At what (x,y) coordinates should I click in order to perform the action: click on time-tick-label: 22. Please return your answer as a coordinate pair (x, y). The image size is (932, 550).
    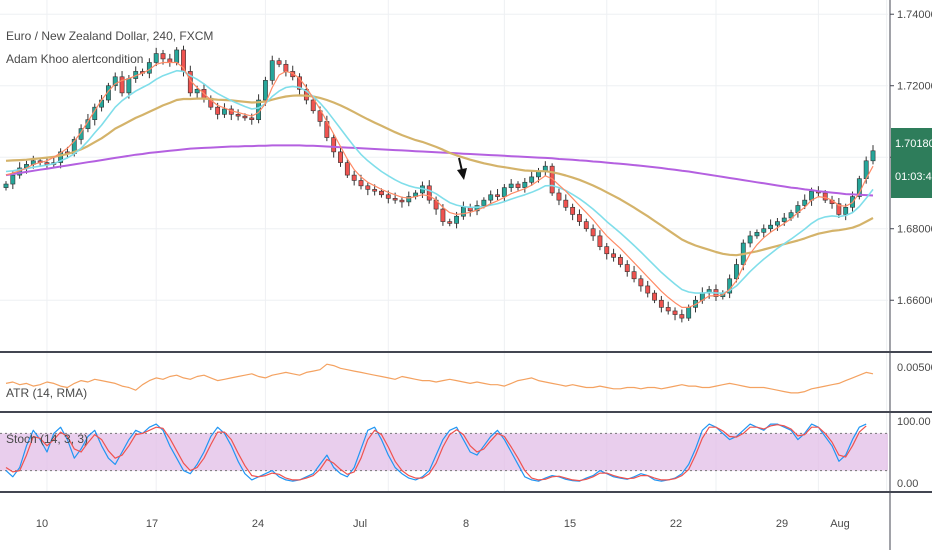
    Looking at the image, I should click on (676, 524).